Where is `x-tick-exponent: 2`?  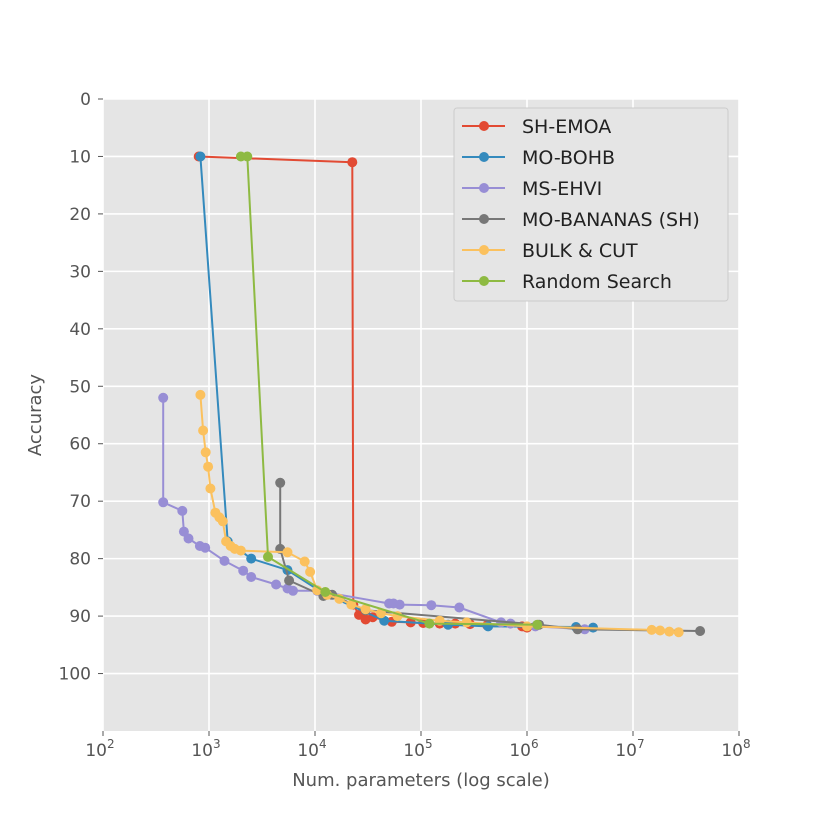 x-tick-exponent: 2 is located at coordinates (111, 744).